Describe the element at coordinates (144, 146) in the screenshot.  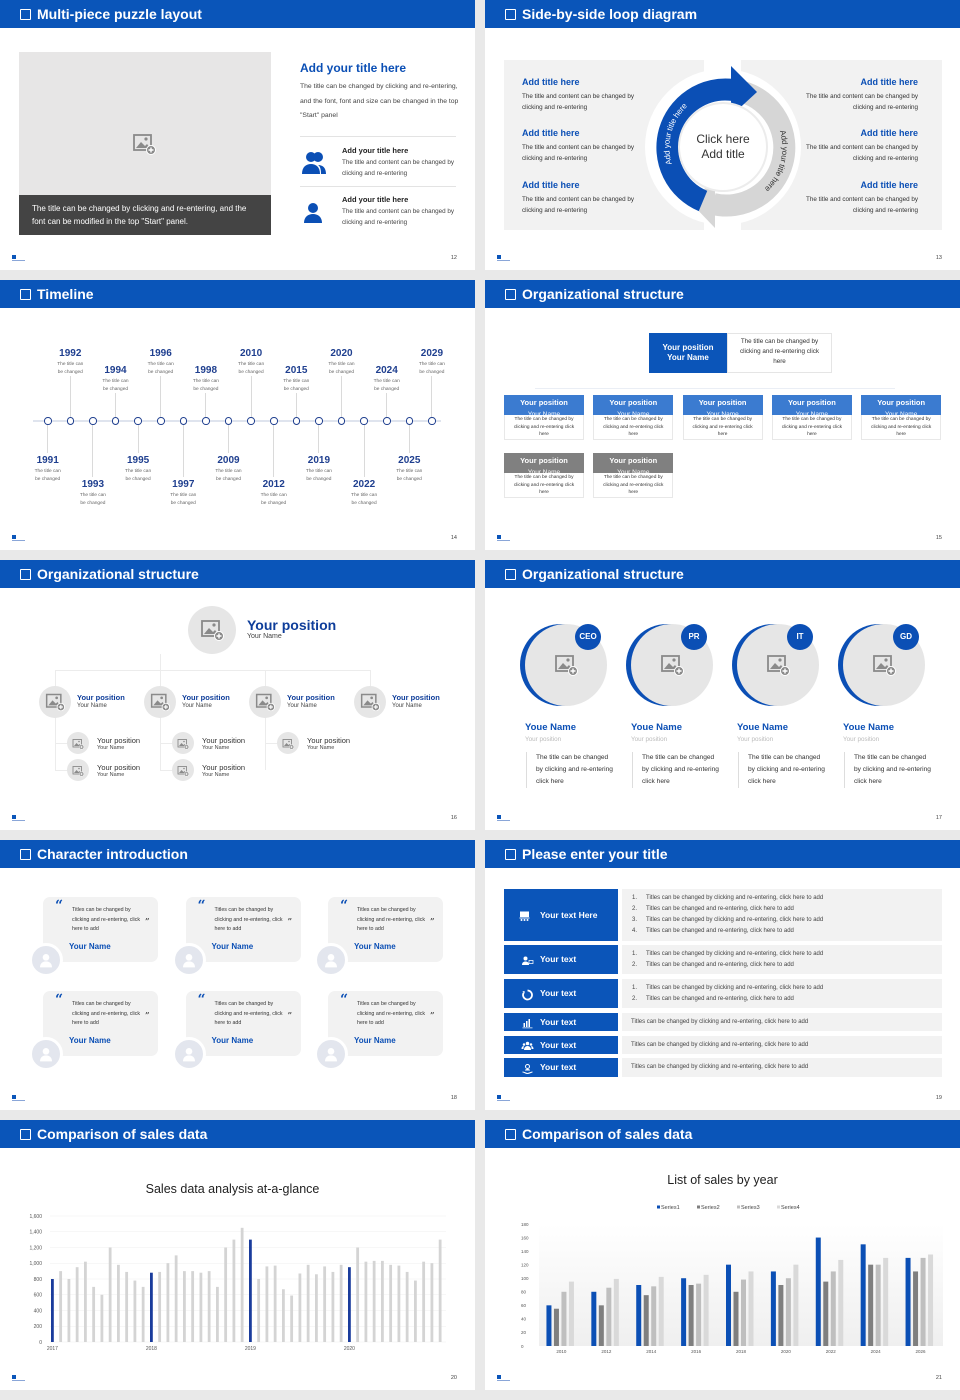
I see `image-add-icon` at that location.